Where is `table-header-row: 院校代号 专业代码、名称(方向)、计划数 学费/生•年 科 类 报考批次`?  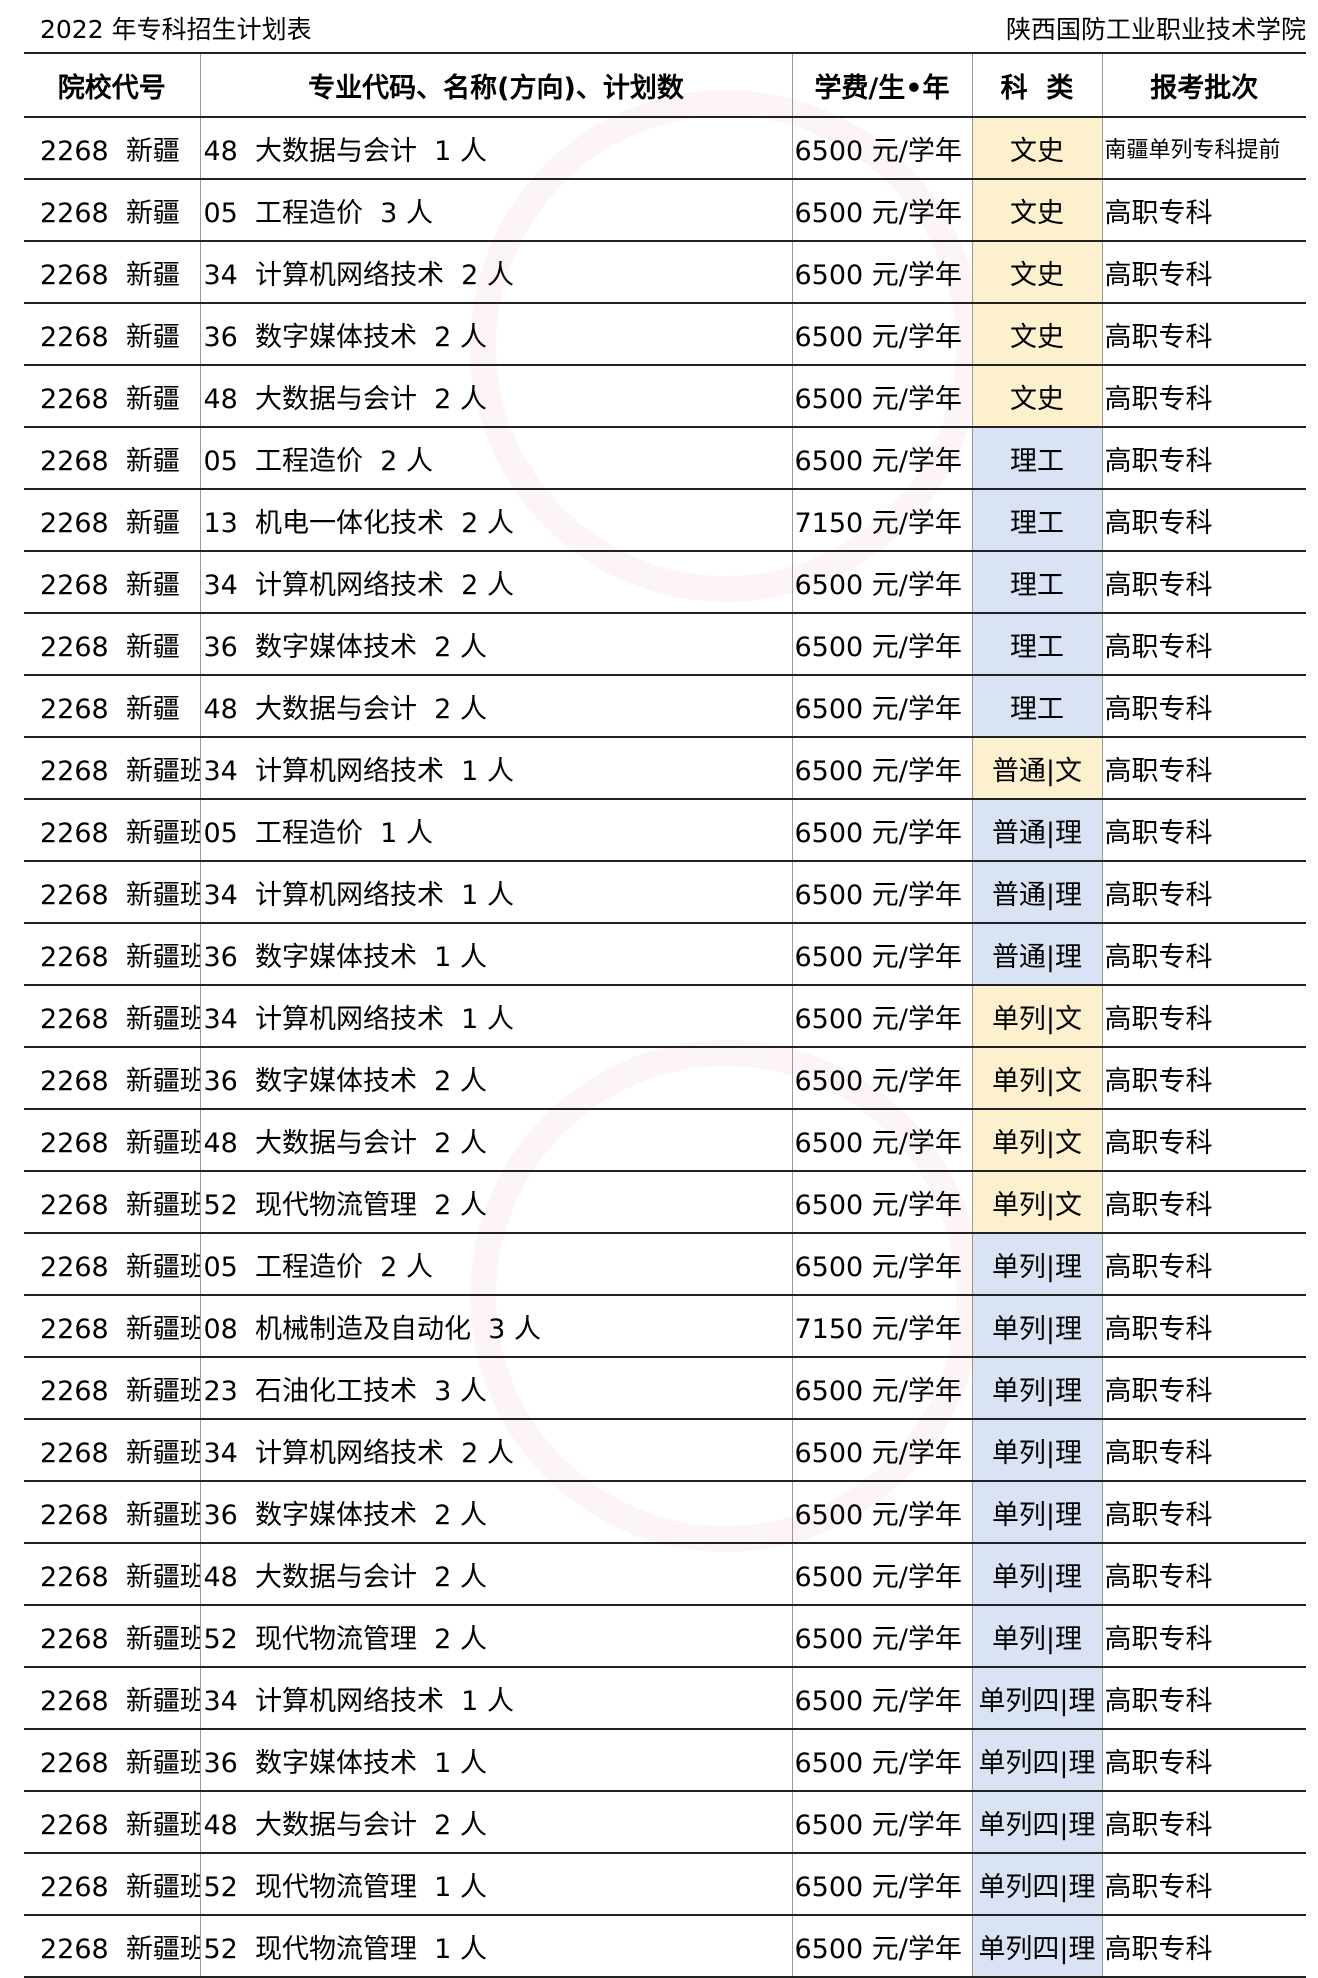
table-header-row: 院校代号 专业代码、名称(方向)、计划数 学费/生•年 科 类 报考批次 is located at coordinates (665, 85).